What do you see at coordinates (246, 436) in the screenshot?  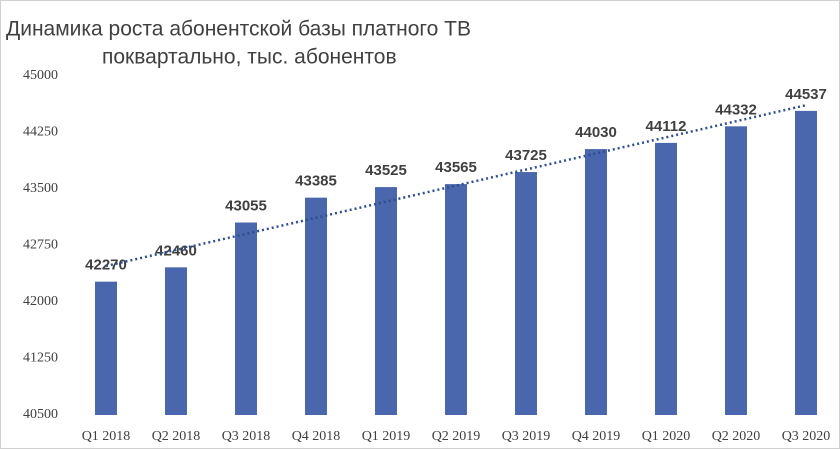 I see `x-tick-label: Q3 2018` at bounding box center [246, 436].